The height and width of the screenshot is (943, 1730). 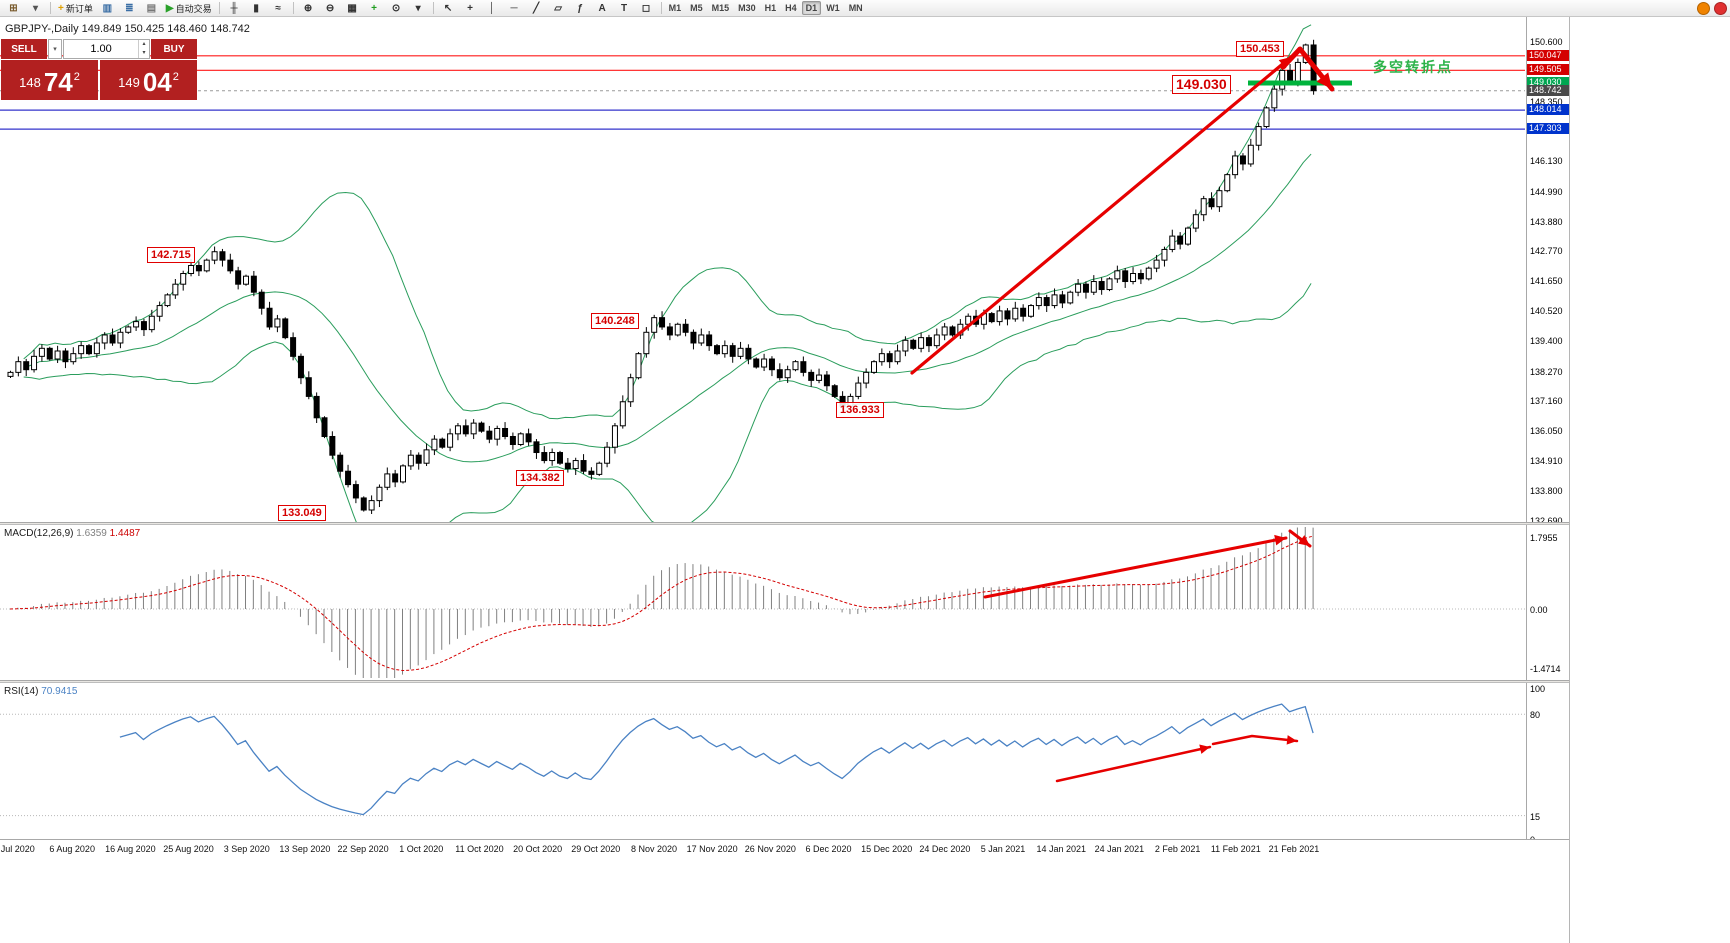 What do you see at coordinates (1546, 401) in the screenshot?
I see `price-axis-label: 137.160` at bounding box center [1546, 401].